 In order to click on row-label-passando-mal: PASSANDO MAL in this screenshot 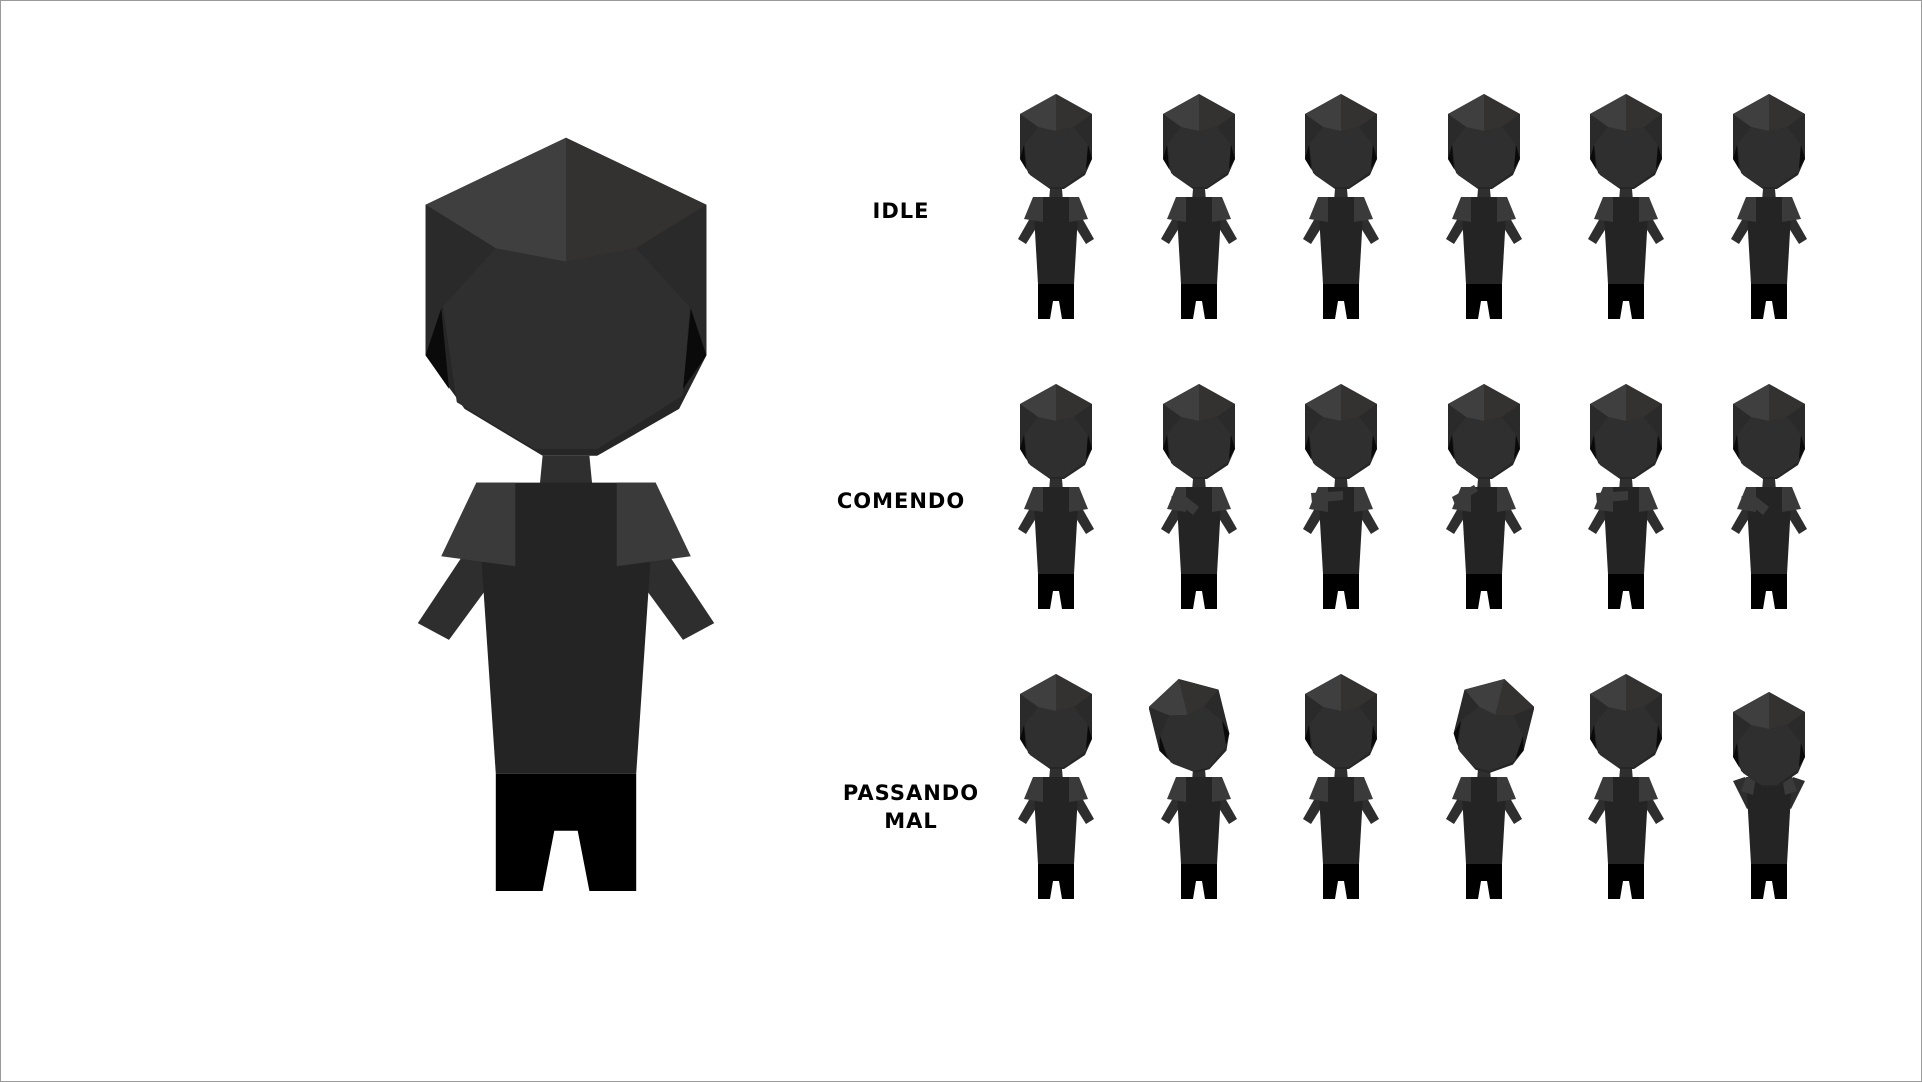, I will do `click(911, 807)`.